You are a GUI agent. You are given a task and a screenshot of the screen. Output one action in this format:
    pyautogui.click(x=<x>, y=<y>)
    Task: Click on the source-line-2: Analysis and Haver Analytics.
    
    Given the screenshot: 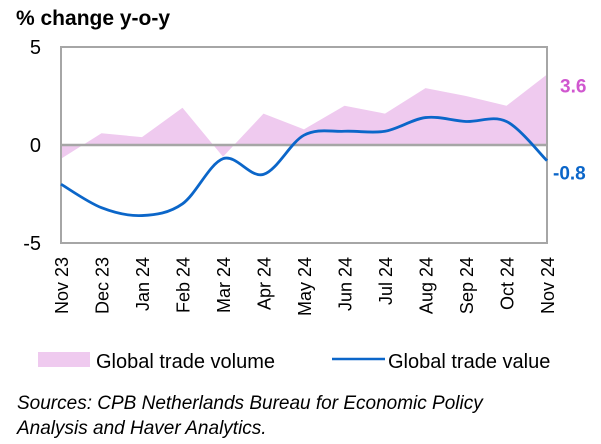 What is the action you would take?
    pyautogui.click(x=141, y=428)
    